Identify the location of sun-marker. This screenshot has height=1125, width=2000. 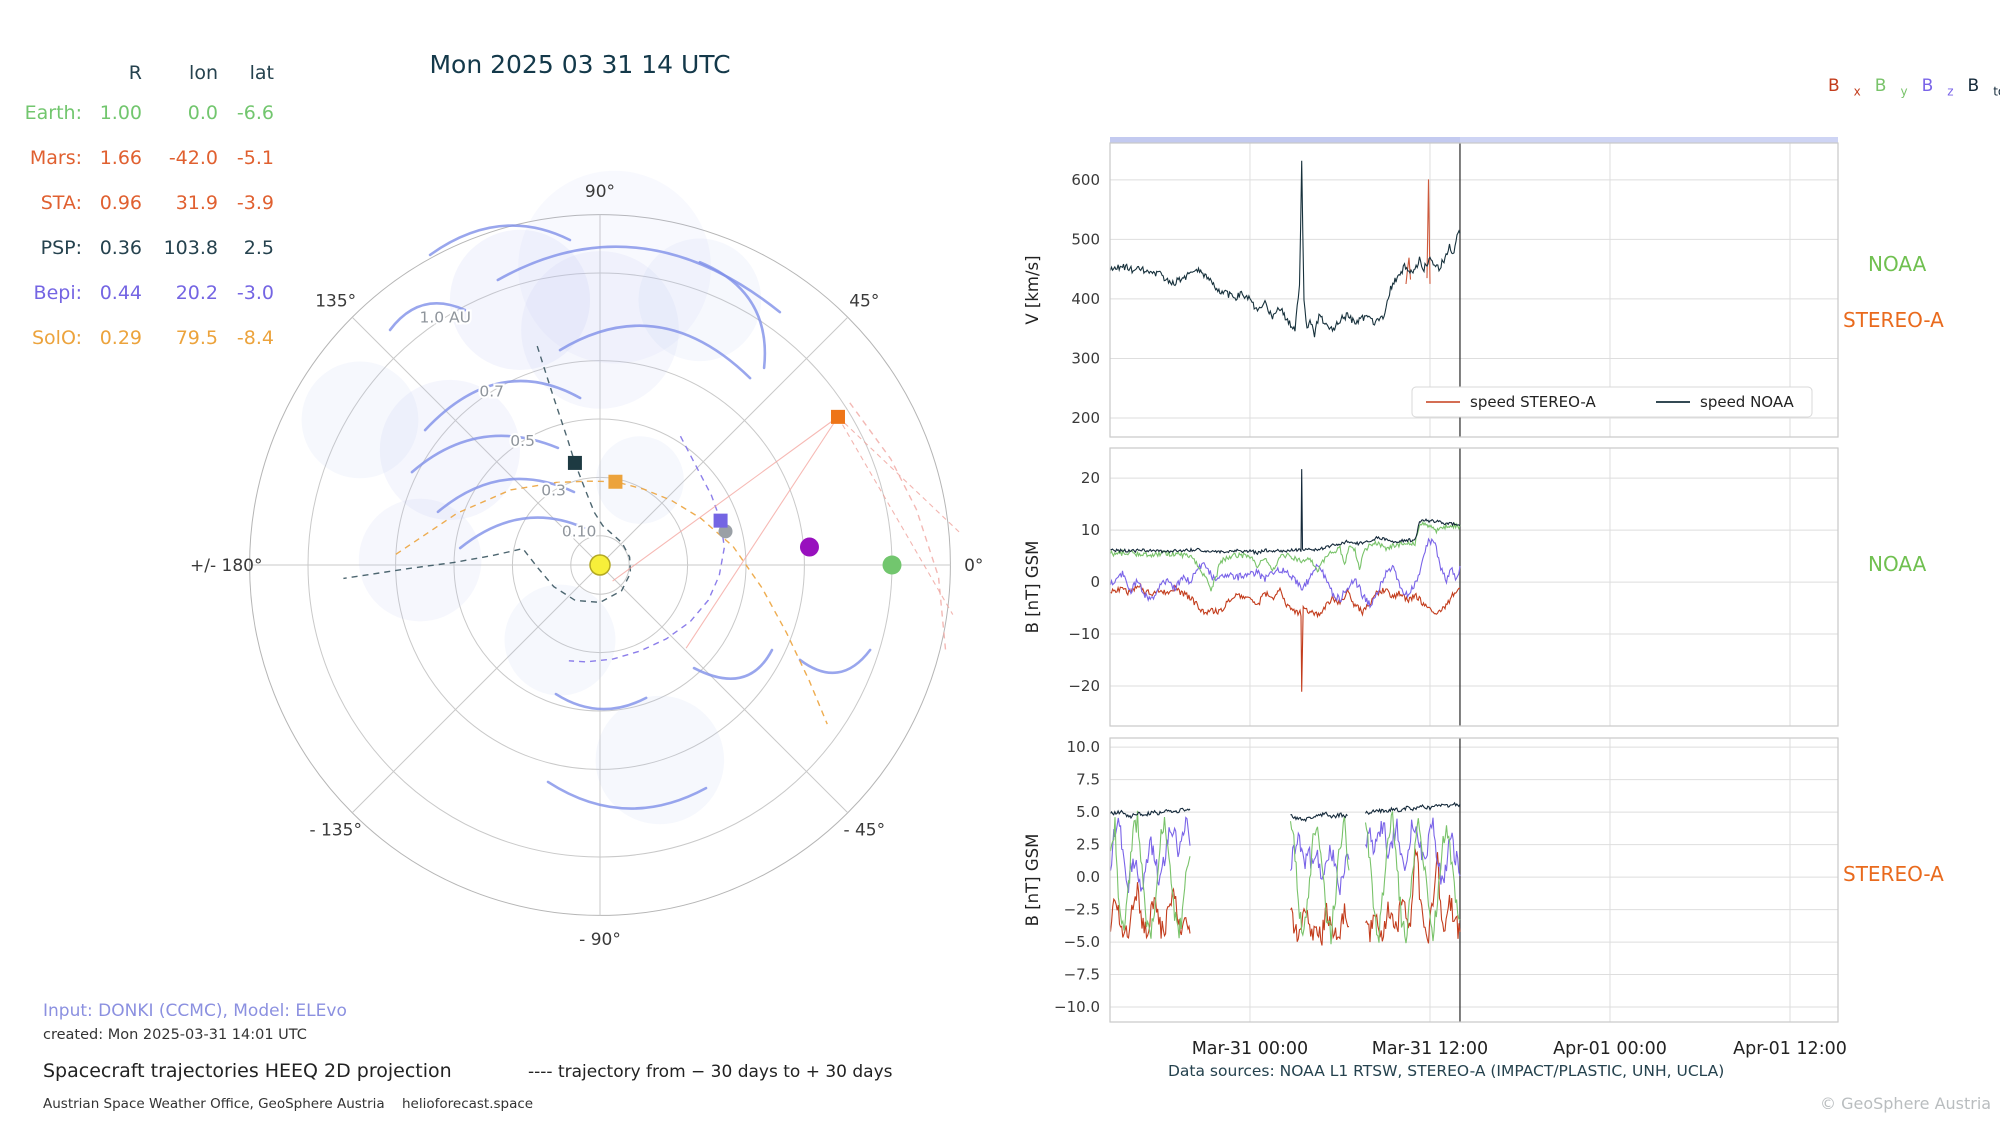
(600, 565).